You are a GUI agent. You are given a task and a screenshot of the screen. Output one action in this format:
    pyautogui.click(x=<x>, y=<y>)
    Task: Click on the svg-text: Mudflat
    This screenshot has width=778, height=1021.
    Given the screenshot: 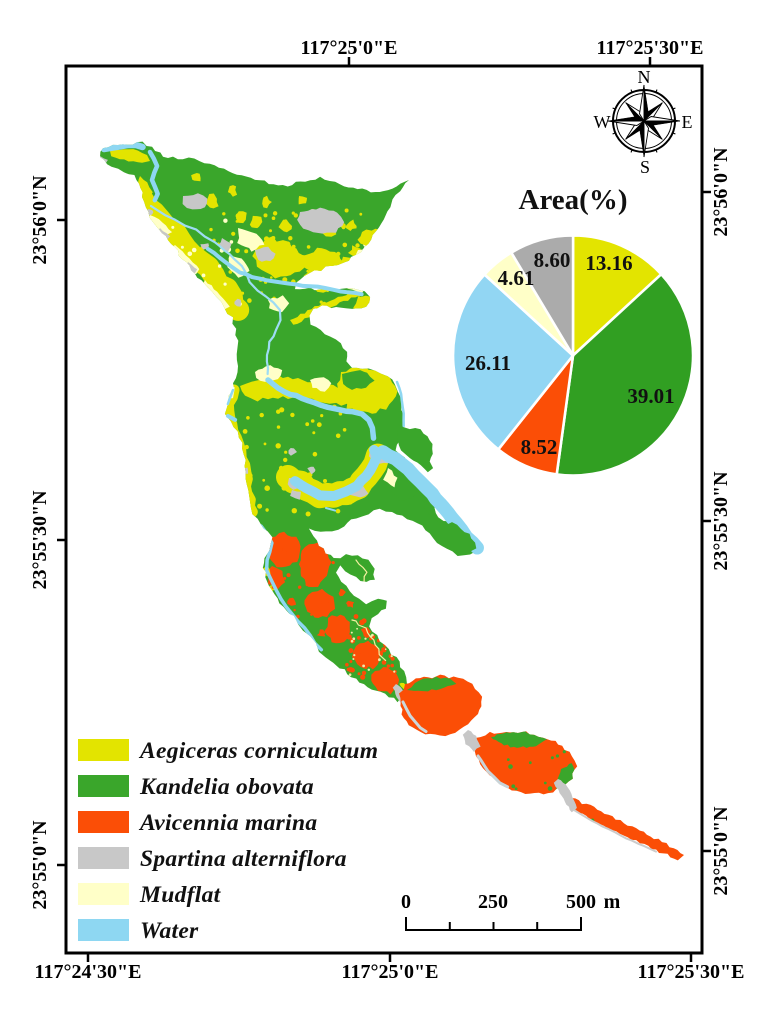 What is the action you would take?
    pyautogui.click(x=180, y=895)
    